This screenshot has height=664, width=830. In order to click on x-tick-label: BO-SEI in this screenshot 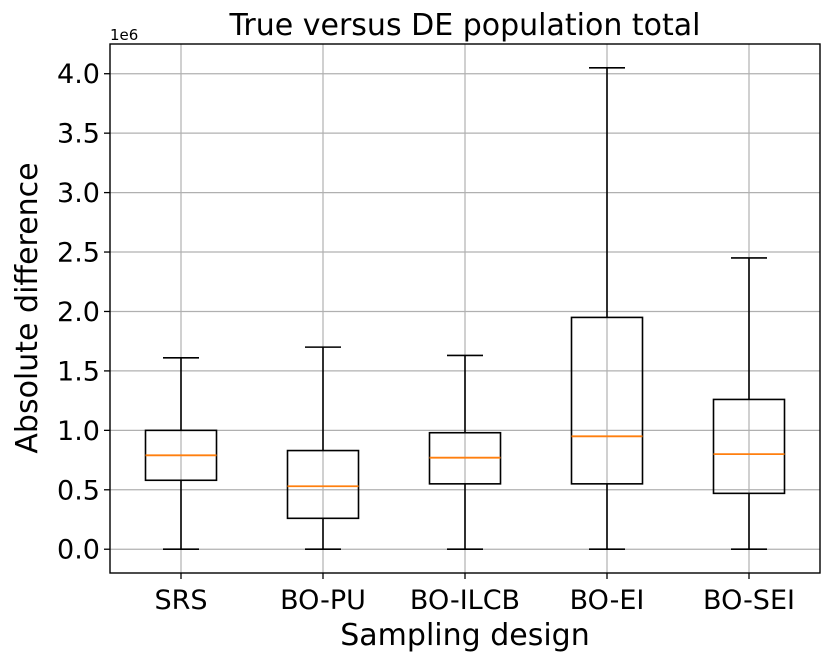, I will do `click(749, 600)`.